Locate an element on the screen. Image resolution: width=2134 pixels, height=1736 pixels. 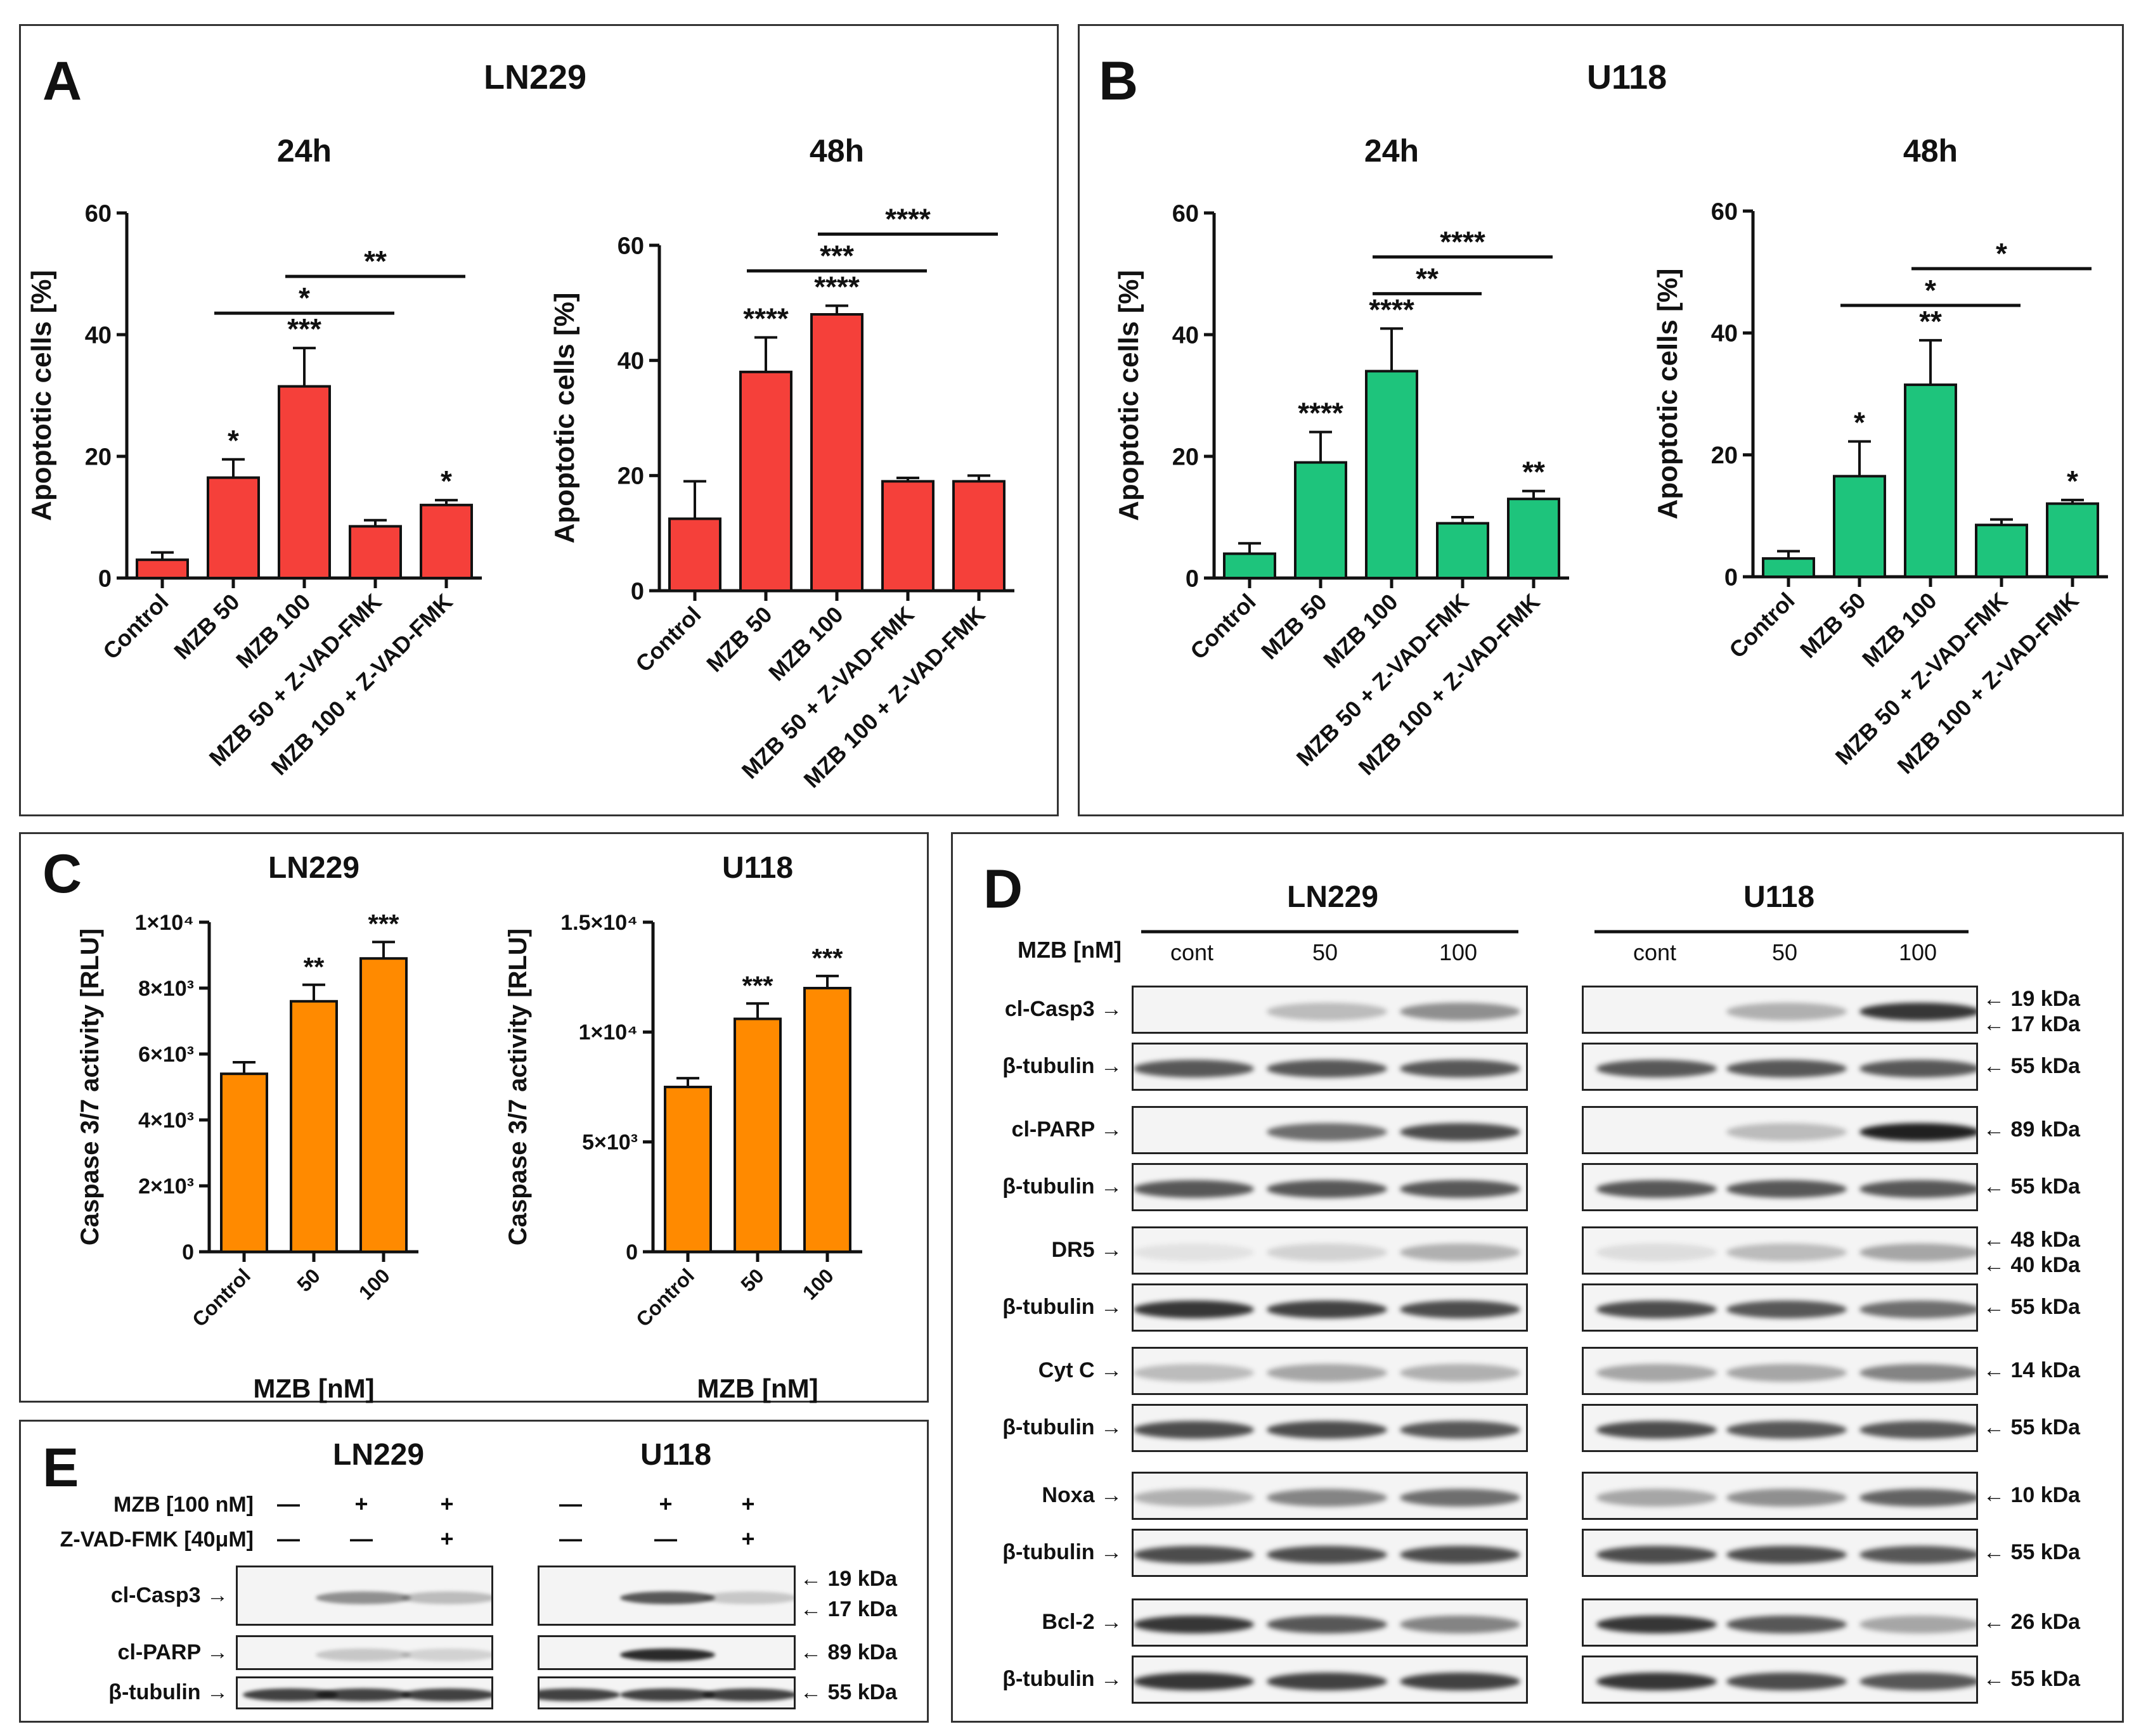
x-tick-label: 50 is located at coordinates (752, 1280).